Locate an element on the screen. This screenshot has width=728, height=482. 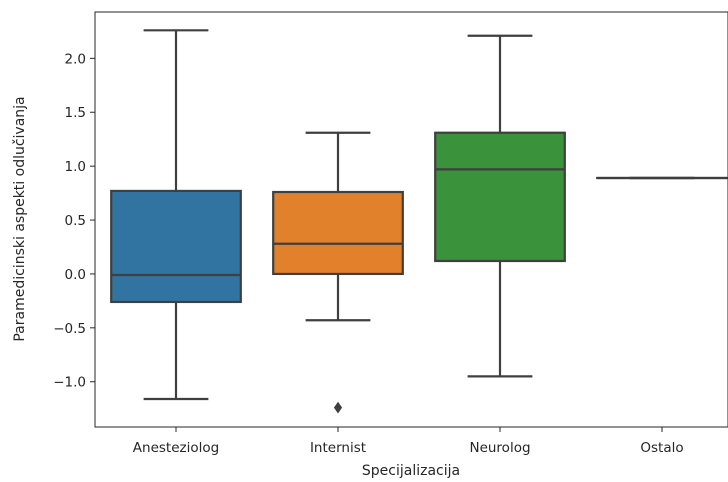
y-tick-label: 0.0 is located at coordinates (75, 275).